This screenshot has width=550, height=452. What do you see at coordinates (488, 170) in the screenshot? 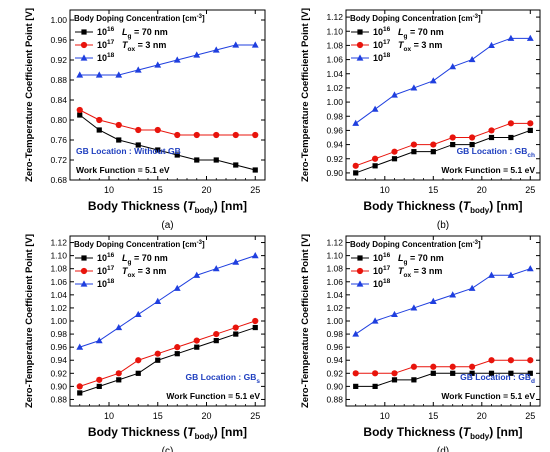
I see `work-function-annotation: Work Function = 5.1 eV` at bounding box center [488, 170].